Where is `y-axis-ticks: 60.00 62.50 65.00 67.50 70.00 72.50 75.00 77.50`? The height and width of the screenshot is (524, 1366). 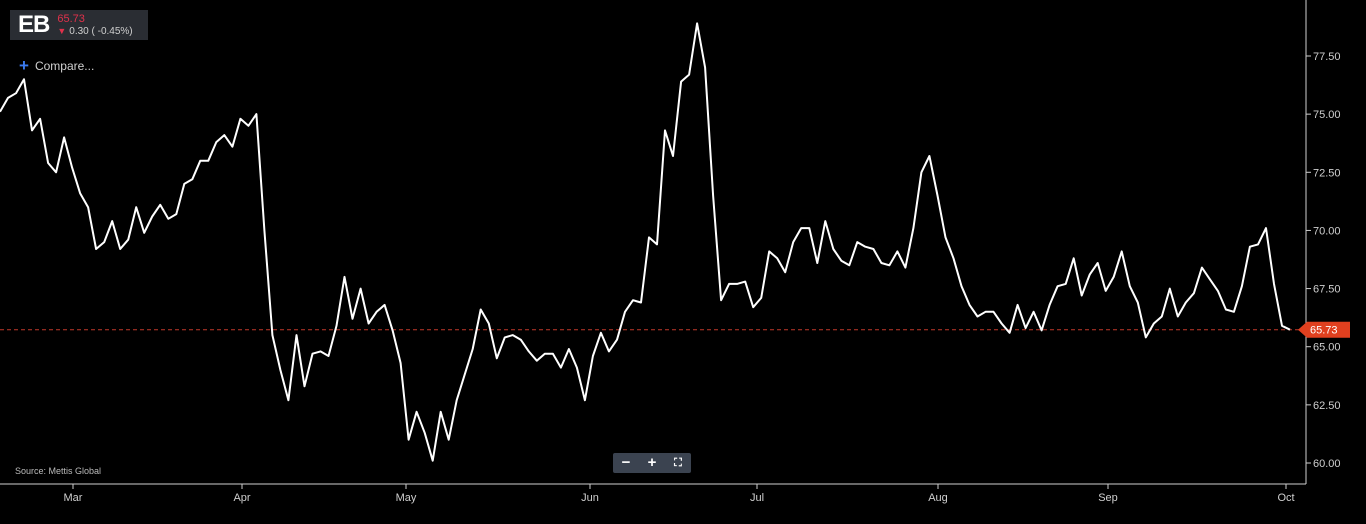
y-axis-ticks: 60.00 62.50 65.00 67.50 70.00 72.50 75.00 77.50 is located at coordinates (1323, 260).